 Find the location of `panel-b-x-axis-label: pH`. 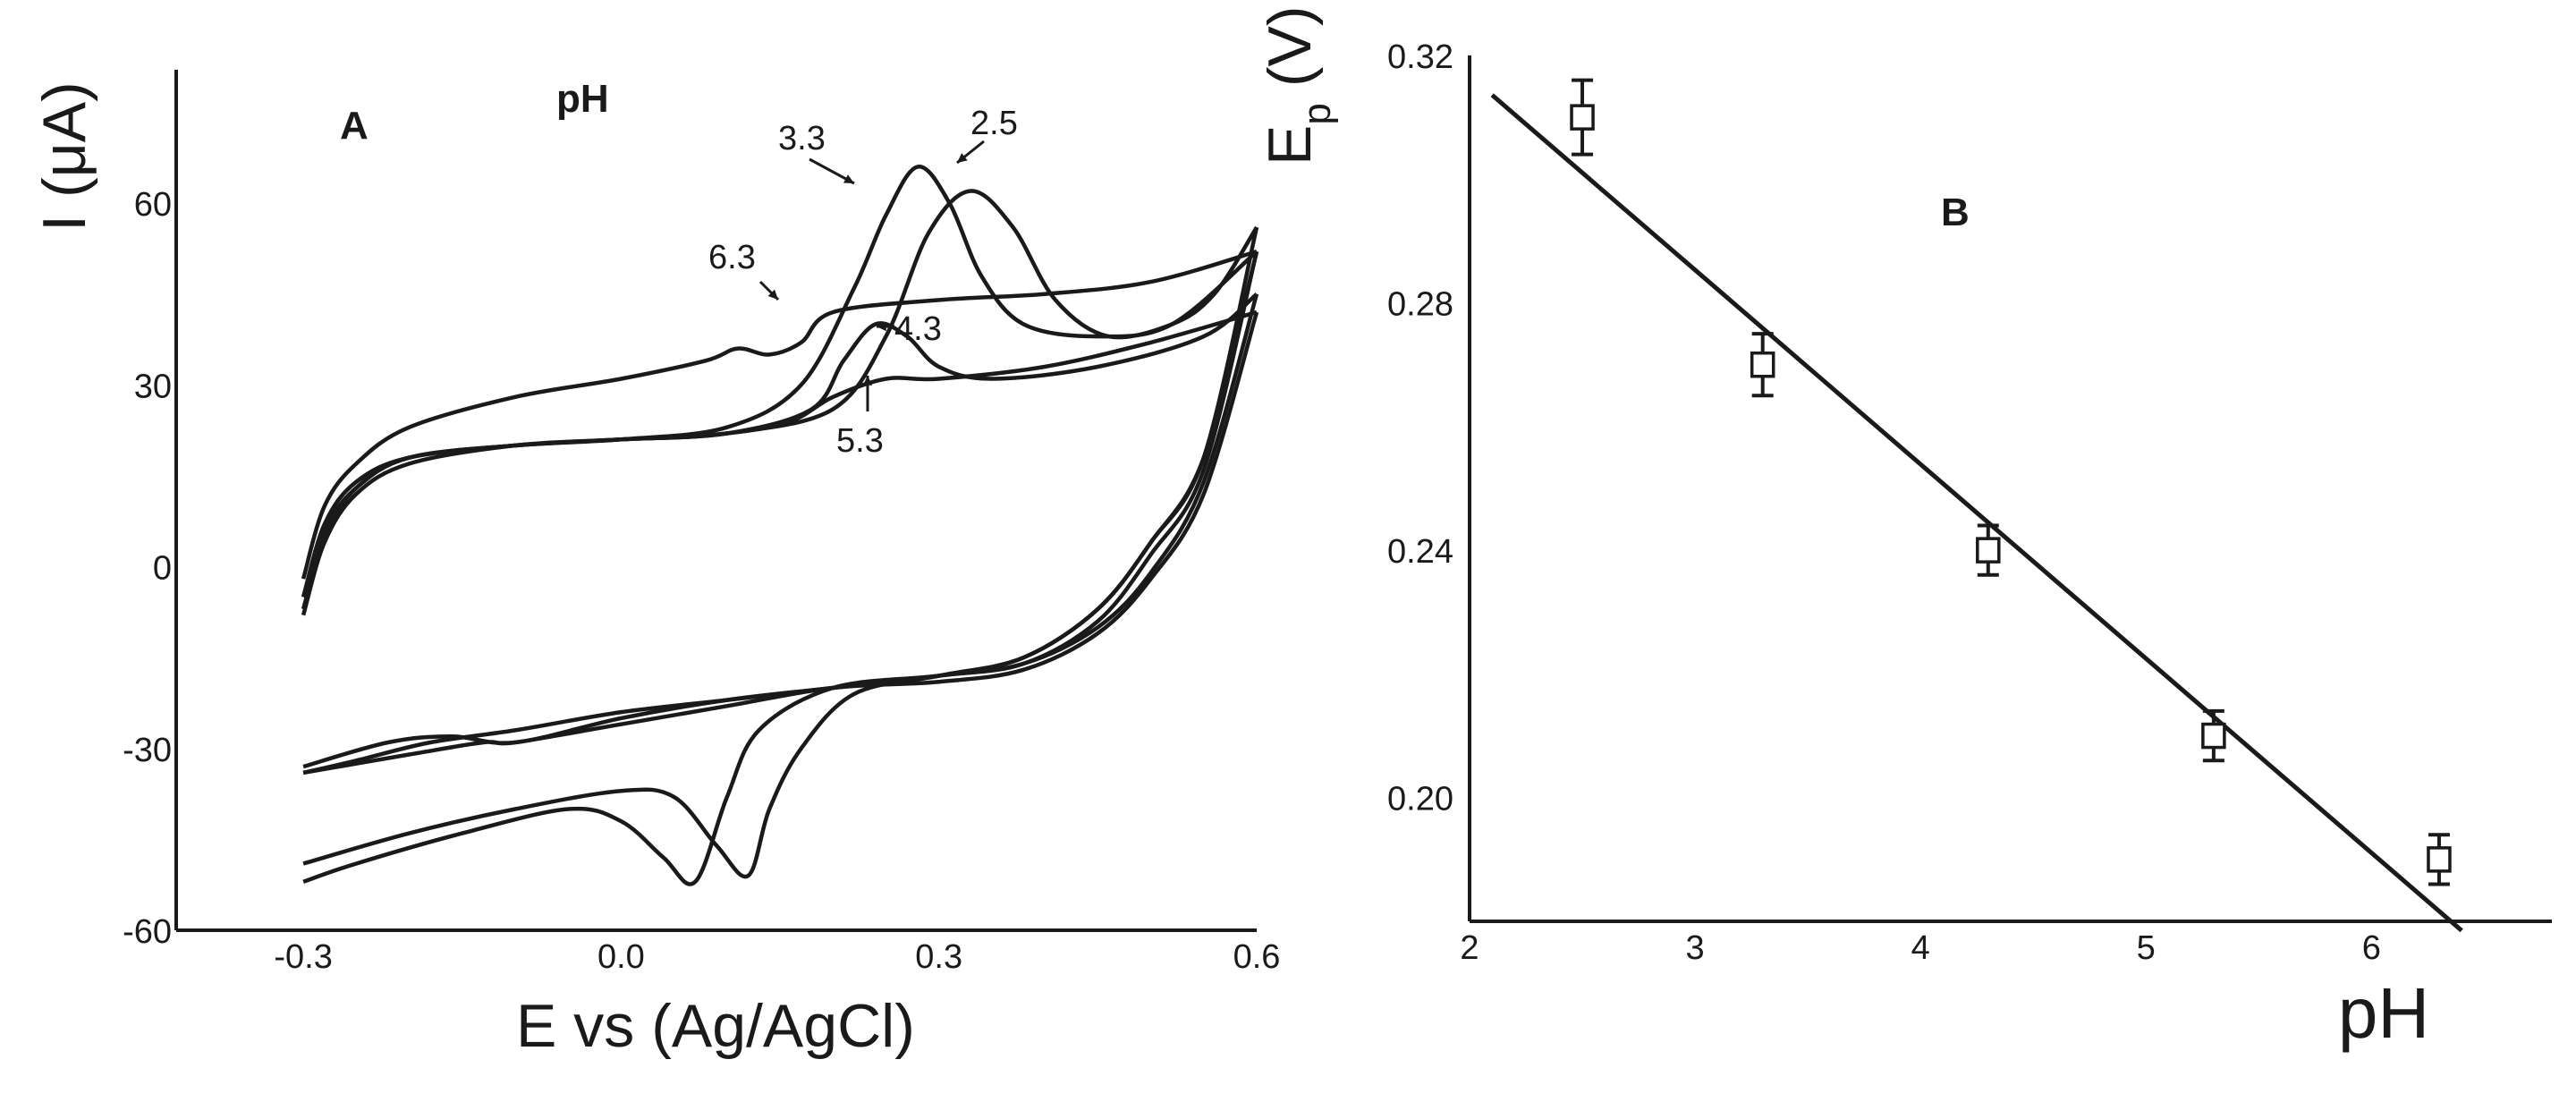

panel-b-x-axis-label: pH is located at coordinates (2383, 1013).